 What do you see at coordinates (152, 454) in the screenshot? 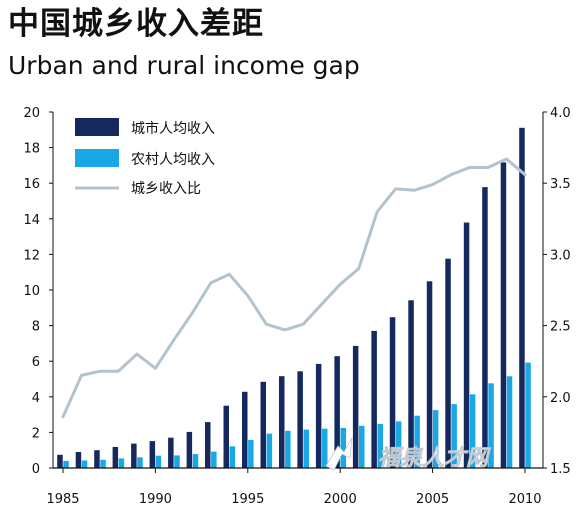
I see `bar-urban-1990` at bounding box center [152, 454].